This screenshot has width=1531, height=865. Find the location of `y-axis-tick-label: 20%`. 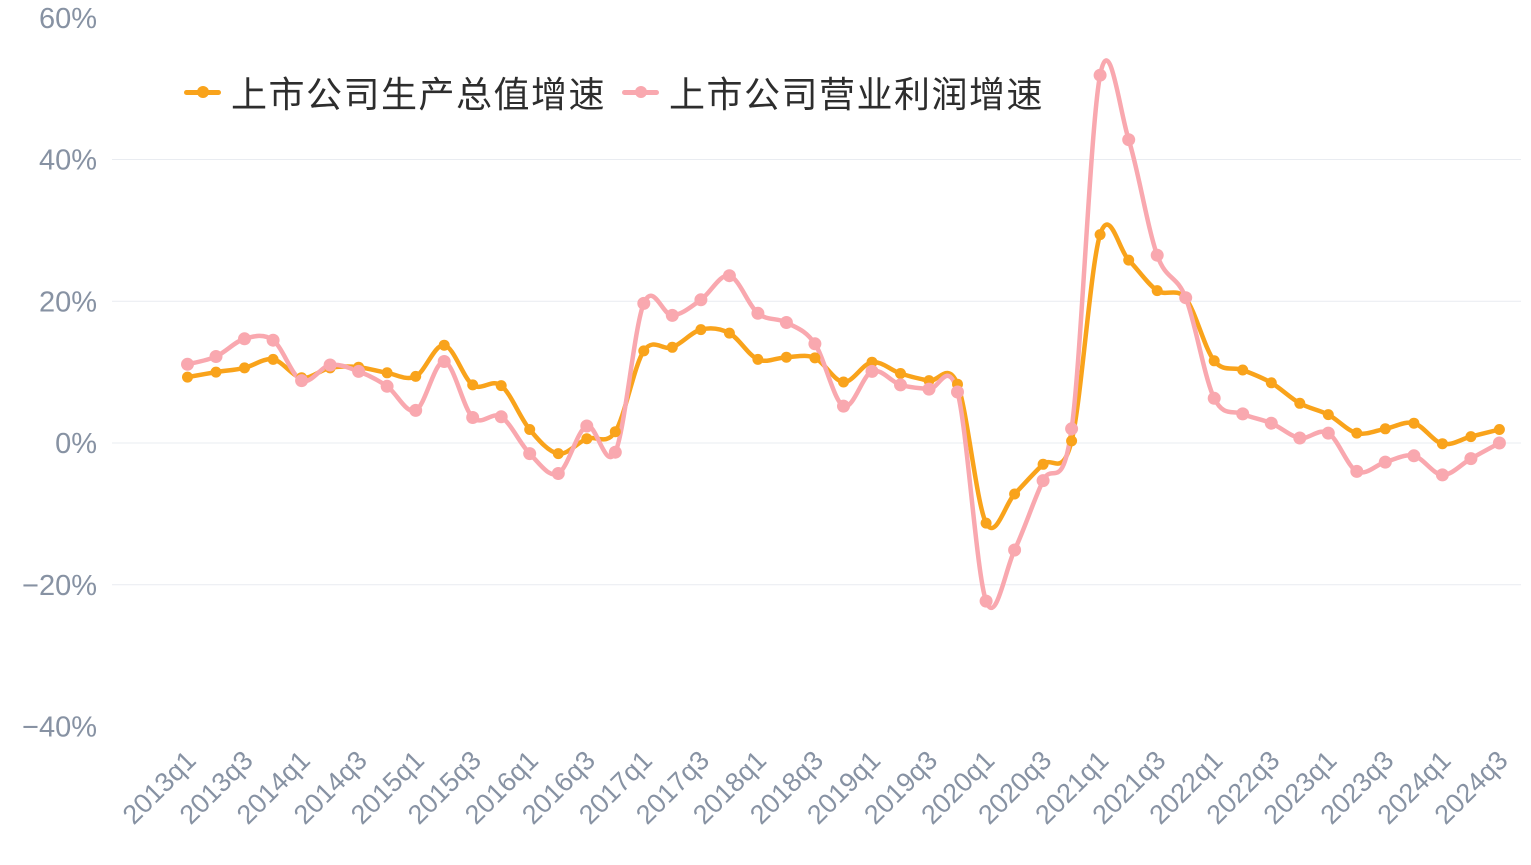

y-axis-tick-label: 20% is located at coordinates (68, 302).